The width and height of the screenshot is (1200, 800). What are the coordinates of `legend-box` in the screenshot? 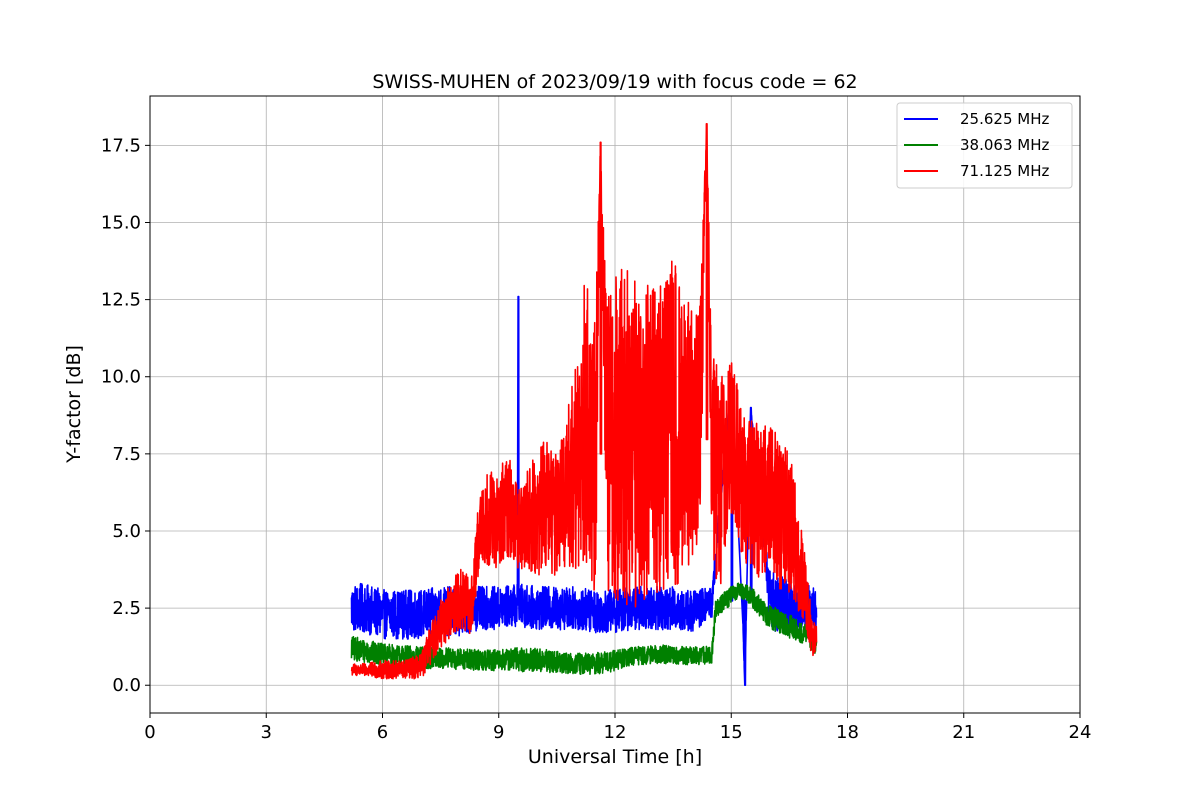 It's located at (984, 145).